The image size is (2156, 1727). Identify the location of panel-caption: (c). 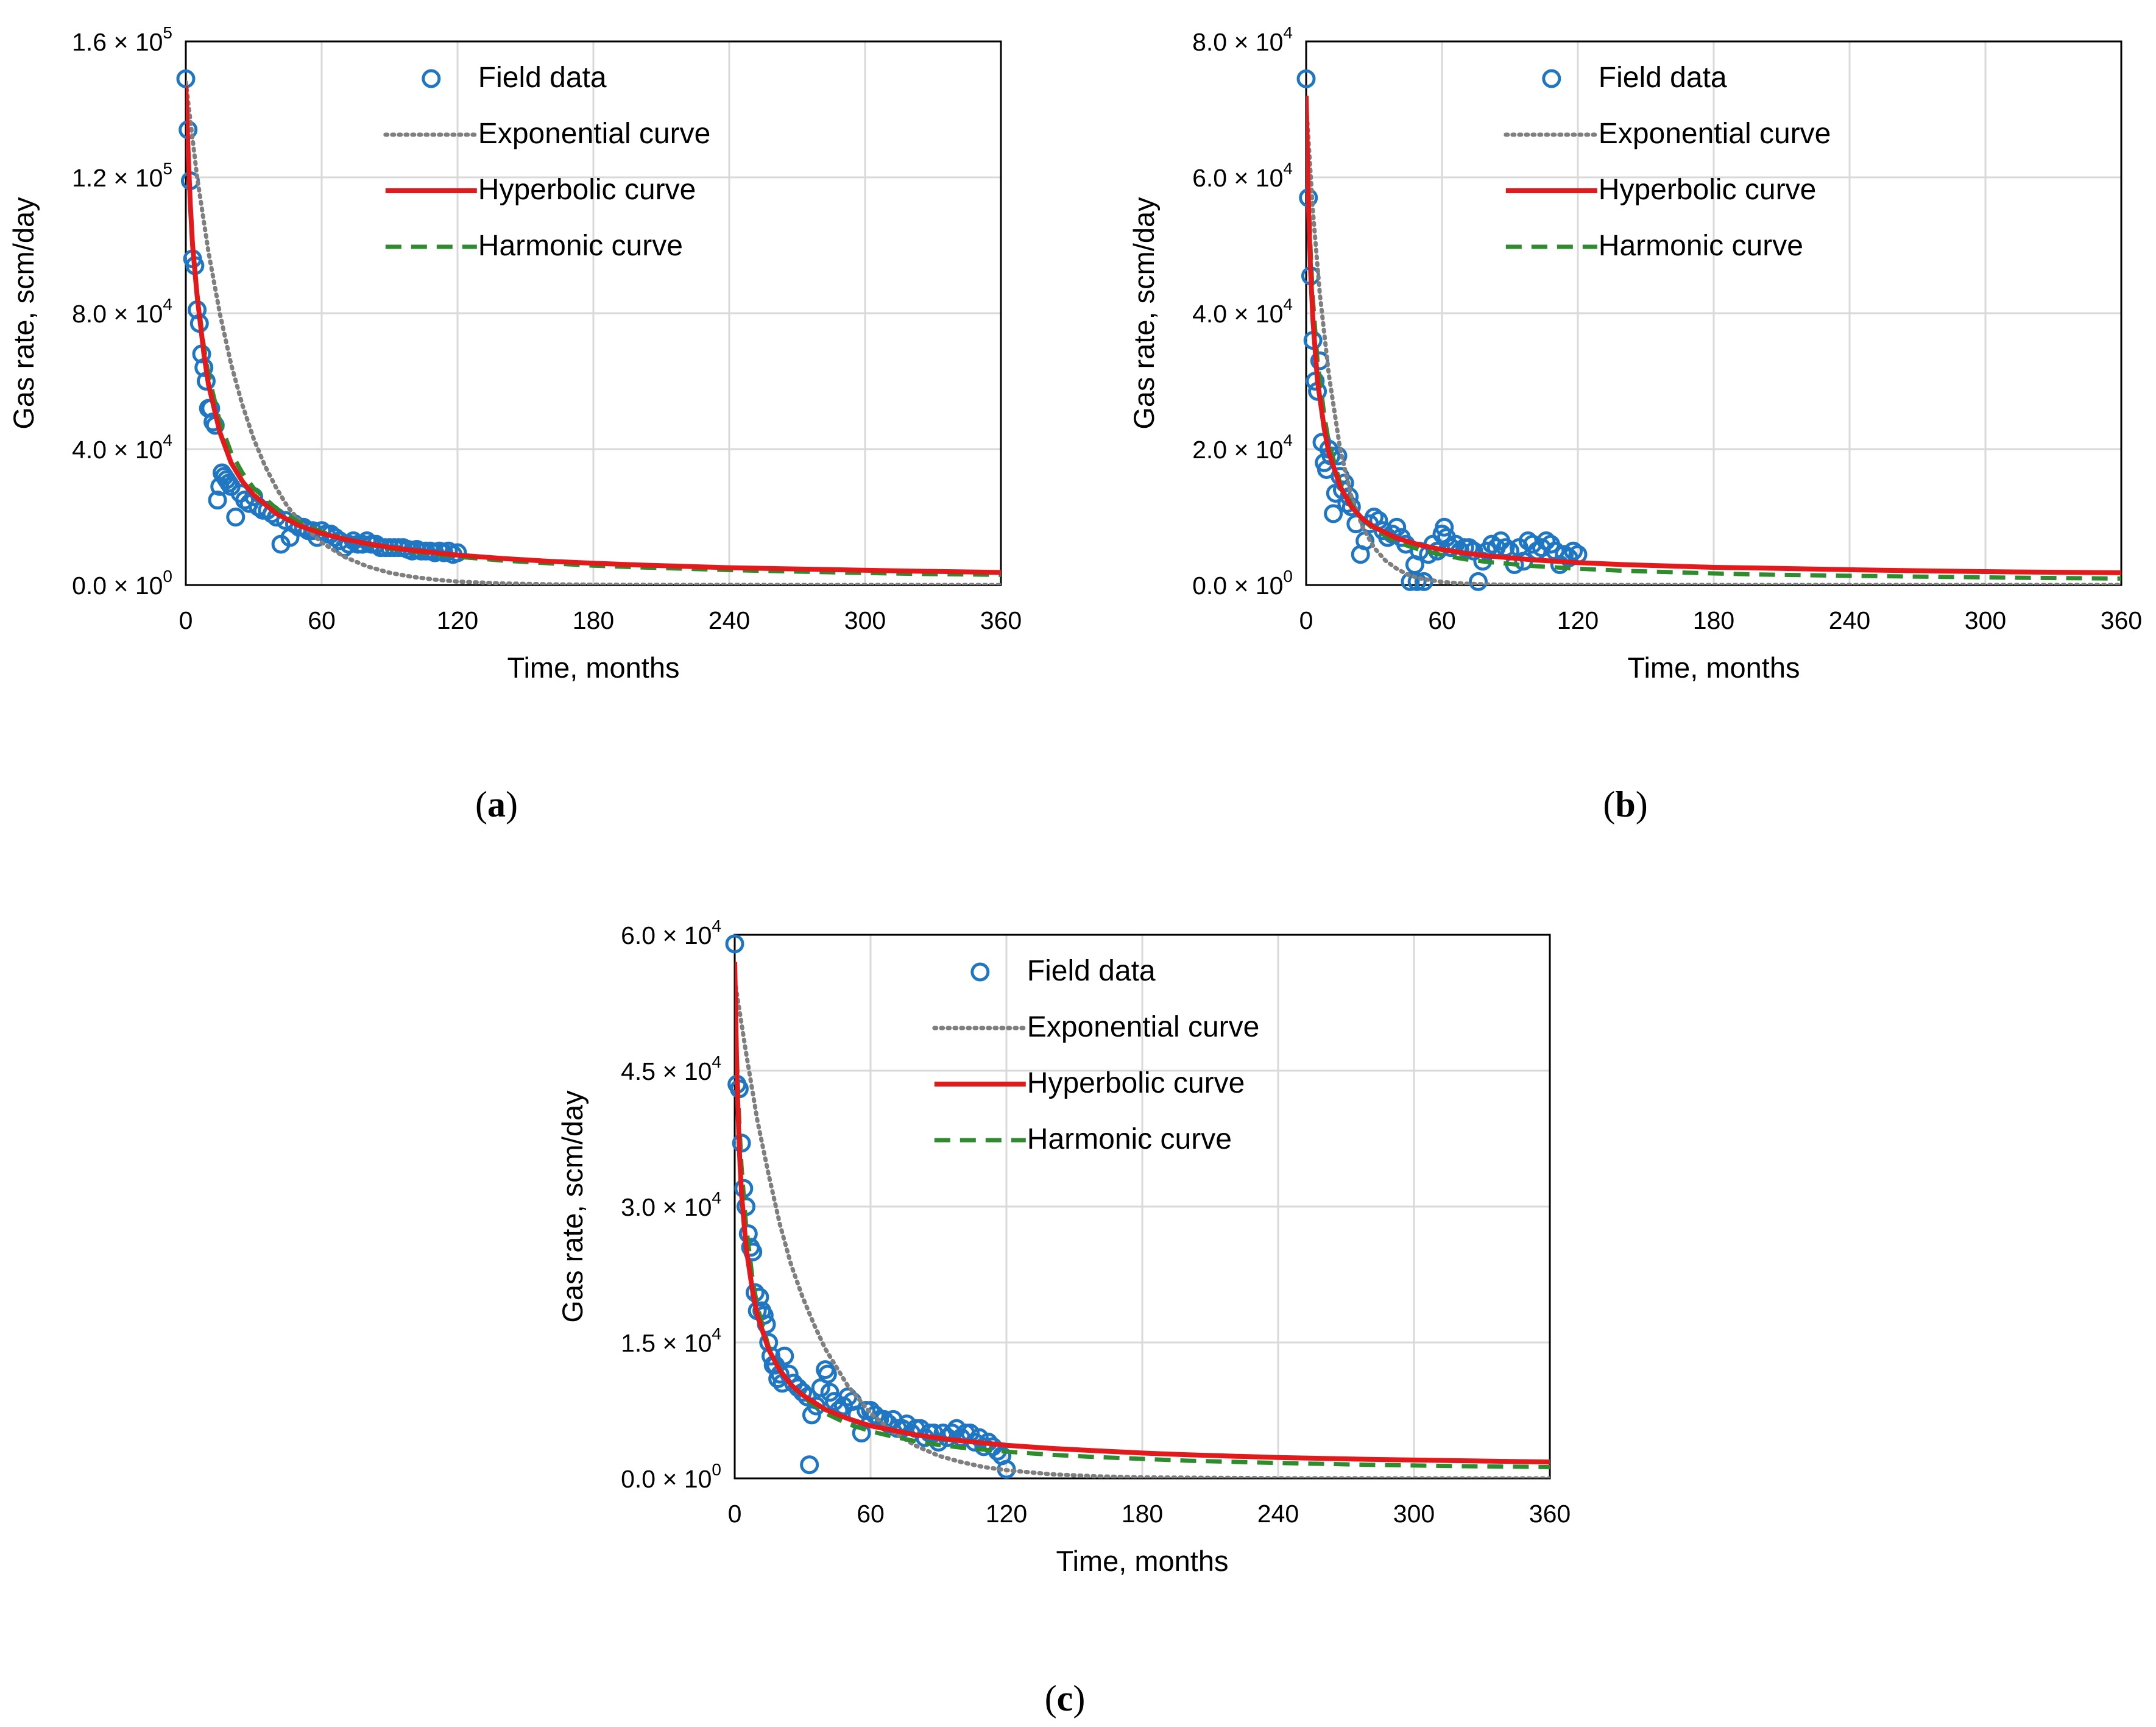
(1065, 1698).